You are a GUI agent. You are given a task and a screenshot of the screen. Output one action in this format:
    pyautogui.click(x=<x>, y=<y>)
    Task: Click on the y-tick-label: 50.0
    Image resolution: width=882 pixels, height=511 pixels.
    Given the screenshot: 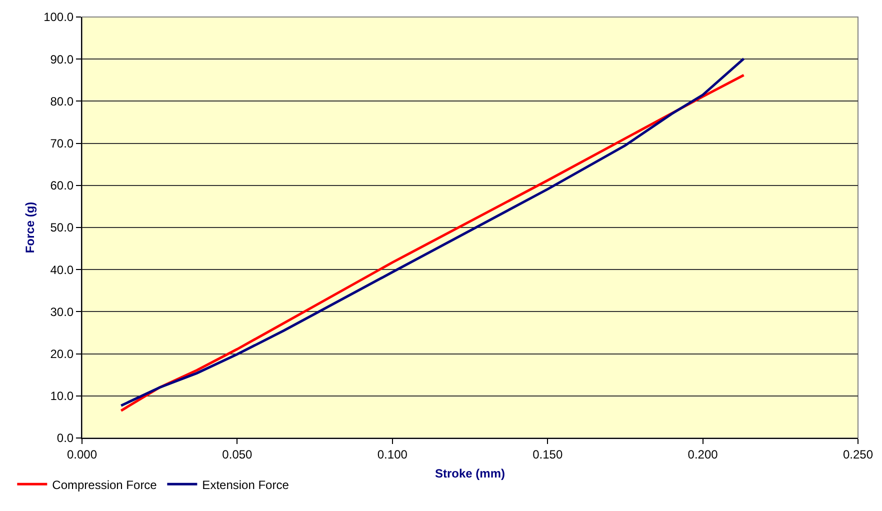 What is the action you would take?
    pyautogui.click(x=62, y=227)
    